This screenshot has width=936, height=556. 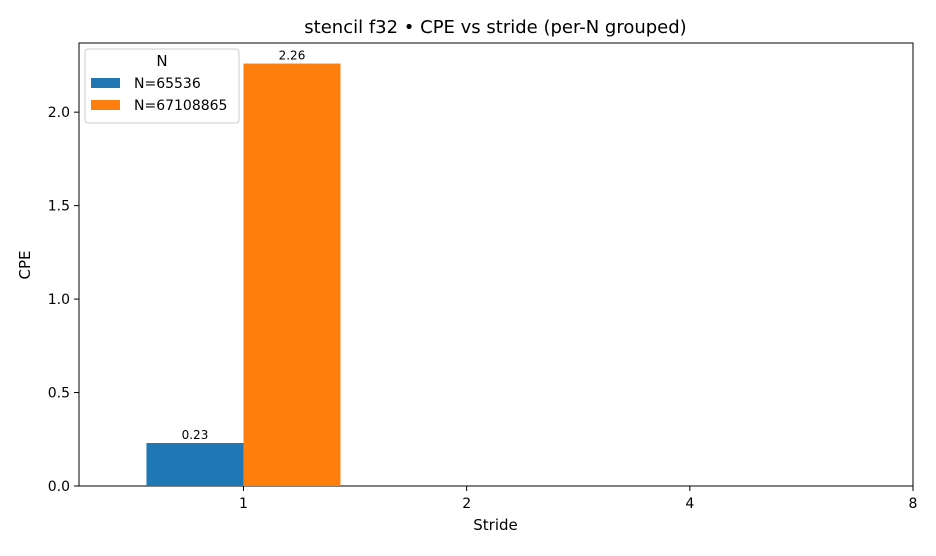 I want to click on x-tick-label: 2, so click(x=466, y=504).